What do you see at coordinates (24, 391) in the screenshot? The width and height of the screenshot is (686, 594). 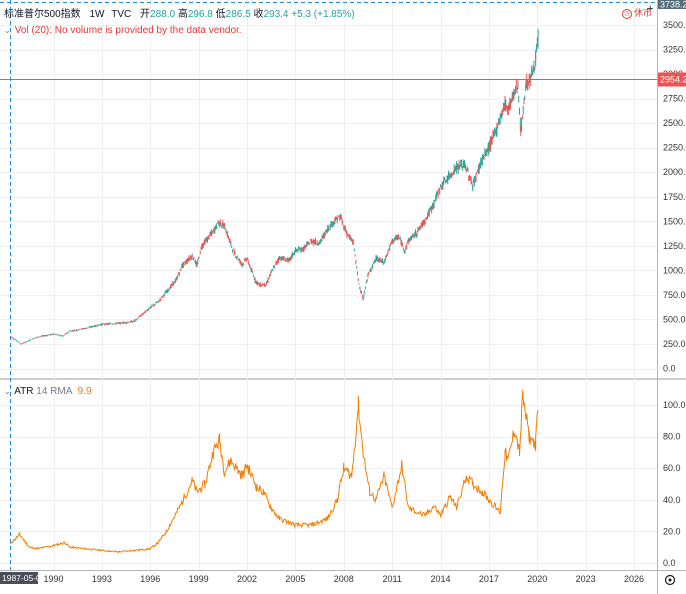 I see `atr-name: ATR` at bounding box center [24, 391].